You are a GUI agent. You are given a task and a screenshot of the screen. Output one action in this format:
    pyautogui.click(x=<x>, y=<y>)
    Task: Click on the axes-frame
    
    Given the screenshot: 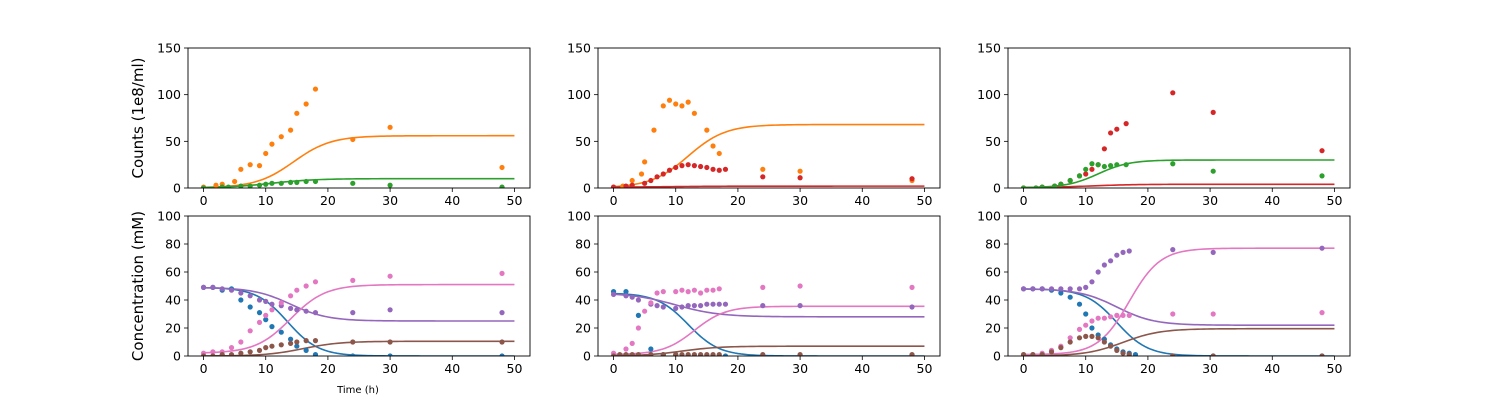 What is the action you would take?
    pyautogui.click(x=1179, y=286)
    